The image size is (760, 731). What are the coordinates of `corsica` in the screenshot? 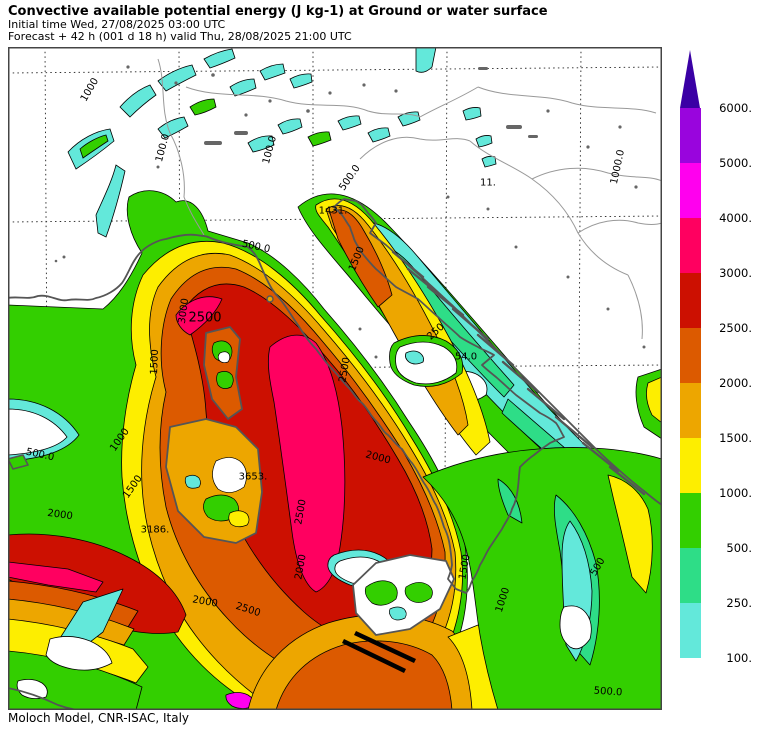 It's located at (223, 373).